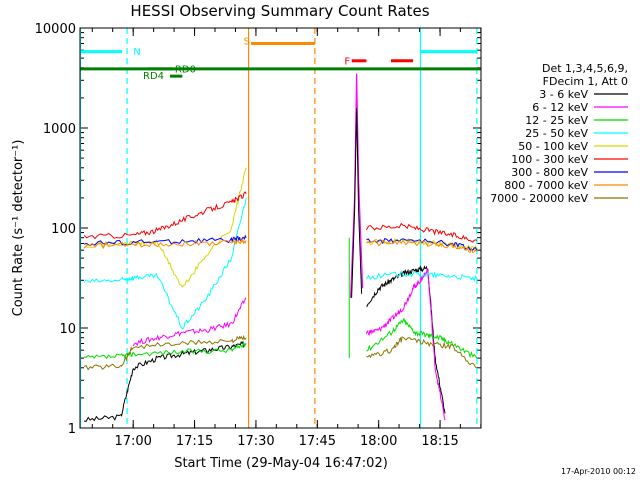 The width and height of the screenshot is (640, 480). I want to click on legend-label-0: 3 - 6 keV, so click(563, 94).